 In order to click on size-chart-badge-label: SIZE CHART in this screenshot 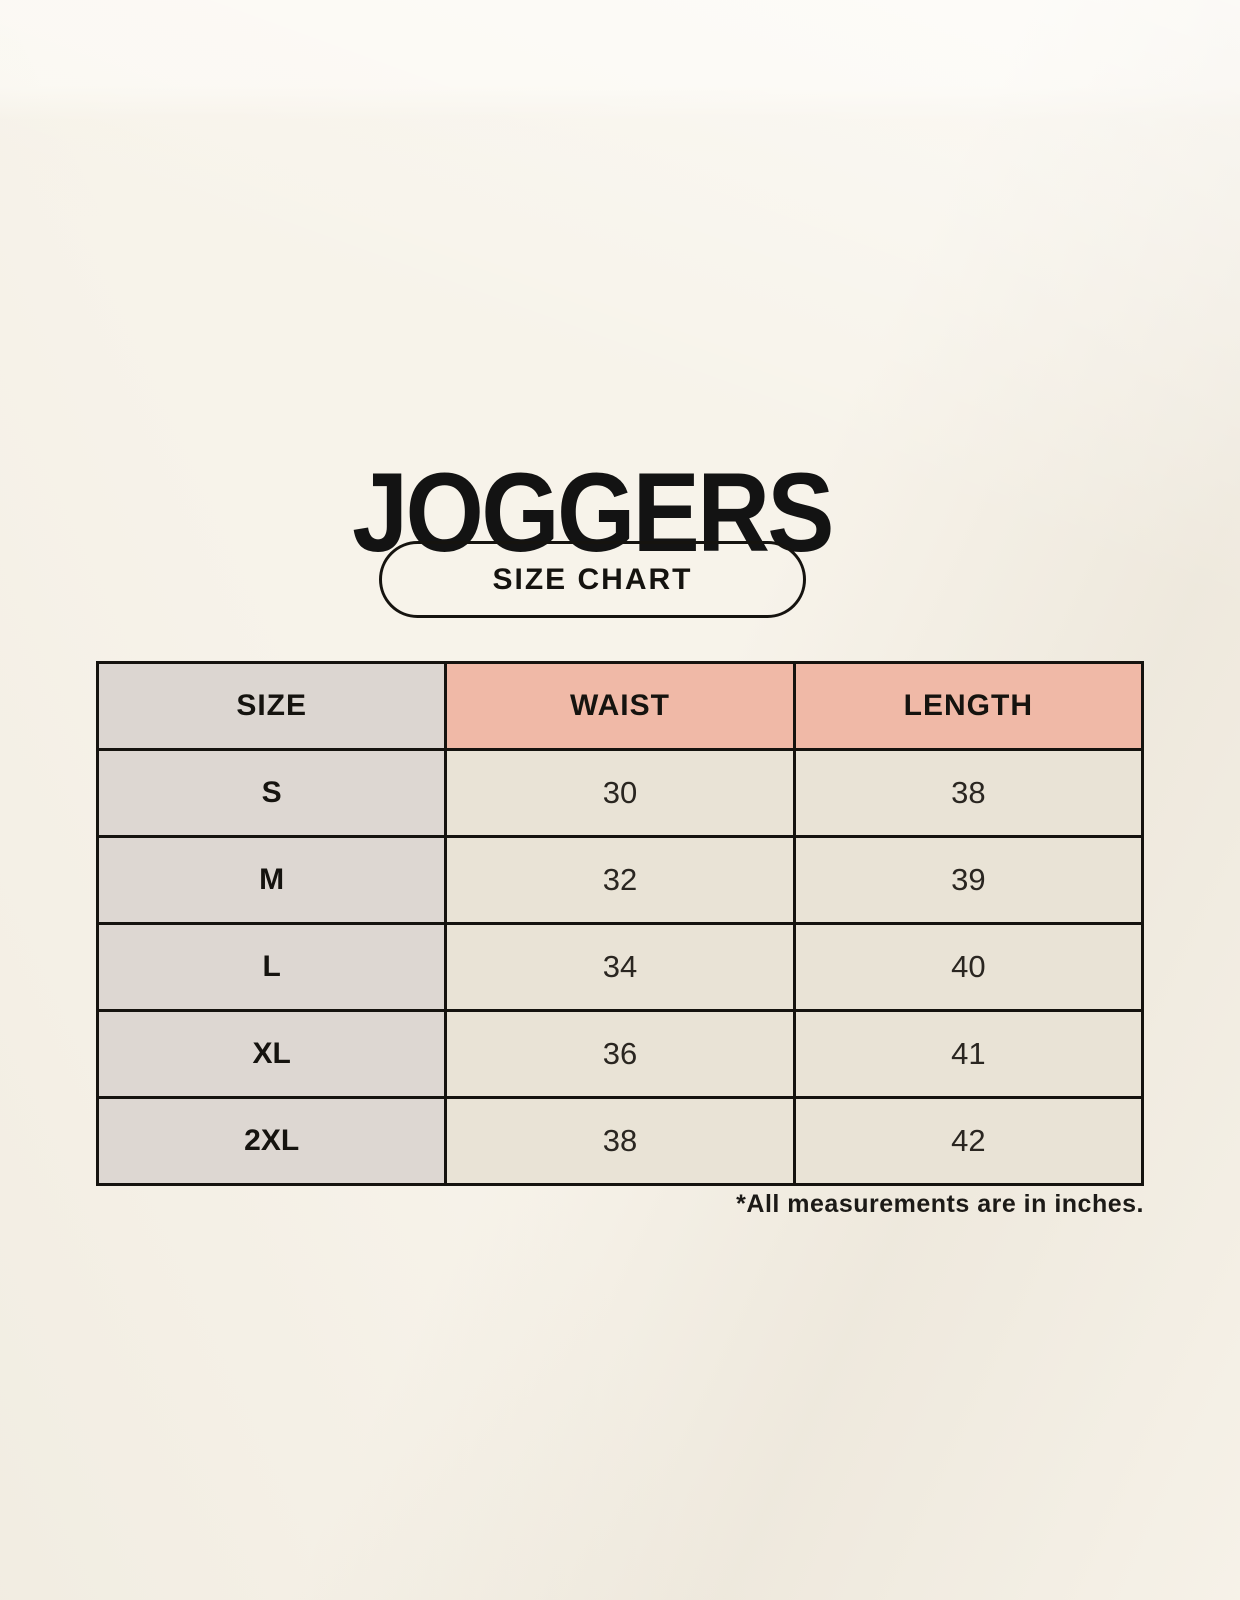, I will do `click(592, 579)`.